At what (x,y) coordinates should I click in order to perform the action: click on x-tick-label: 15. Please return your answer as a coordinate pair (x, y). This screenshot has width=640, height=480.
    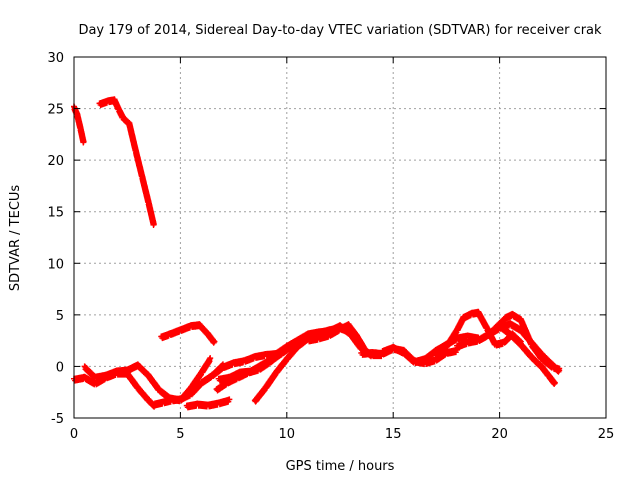
    Looking at the image, I should click on (393, 434).